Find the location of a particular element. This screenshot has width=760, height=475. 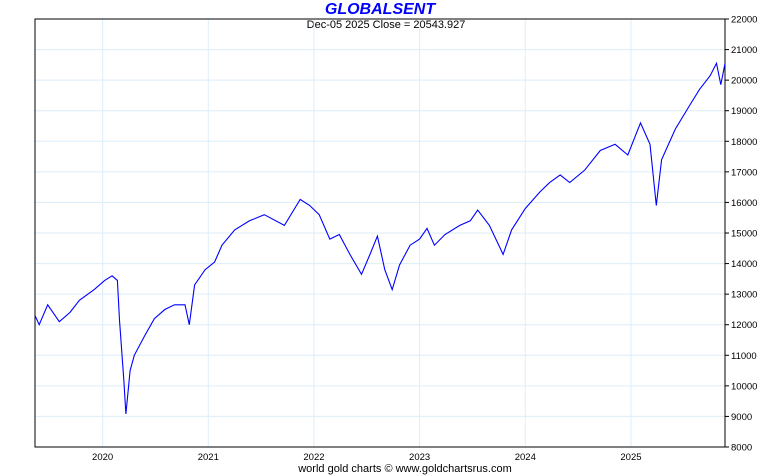

y-tick-label: 19000 is located at coordinates (744, 111).